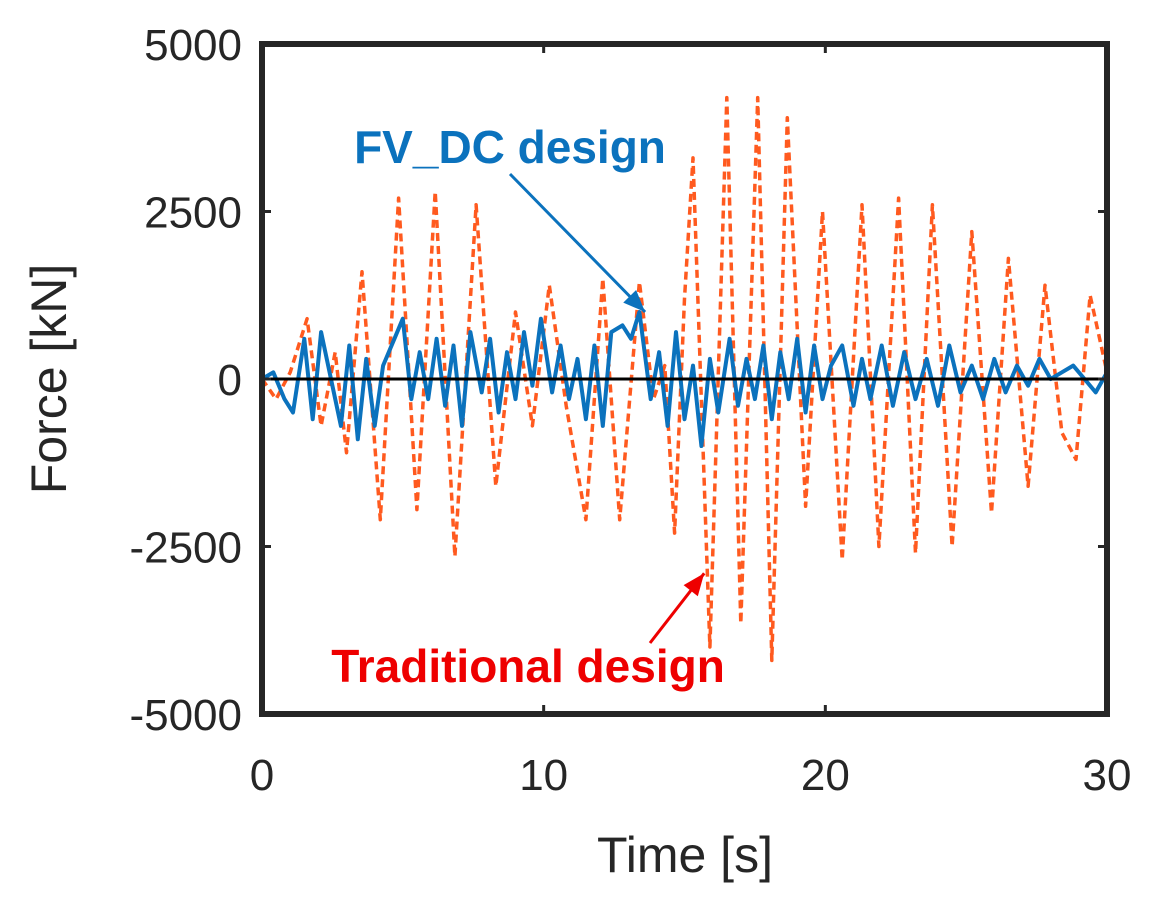 The width and height of the screenshot is (1172, 906). I want to click on series-line-fv-dc-design, so click(684, 379).